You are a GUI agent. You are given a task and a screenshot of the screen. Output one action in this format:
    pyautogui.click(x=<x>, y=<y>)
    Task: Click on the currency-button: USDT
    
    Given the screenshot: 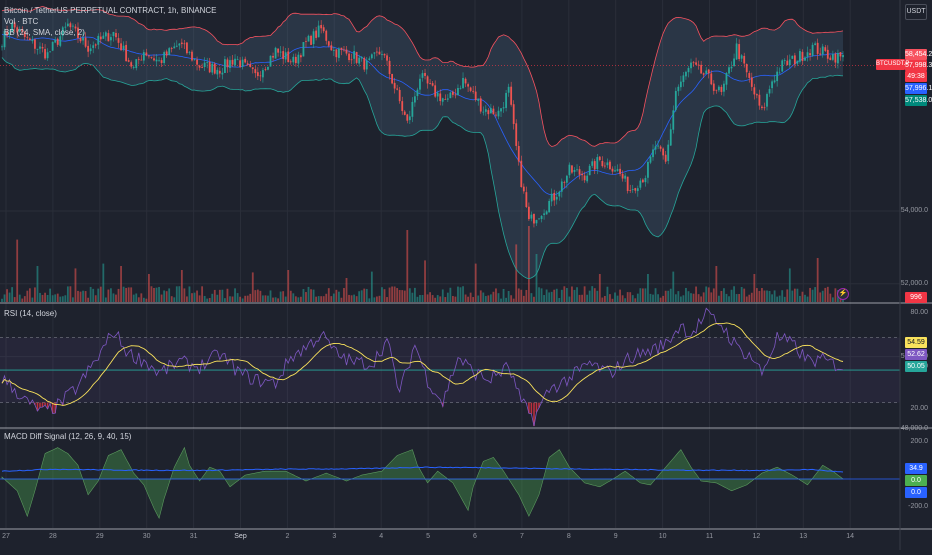 What is the action you would take?
    pyautogui.click(x=916, y=12)
    